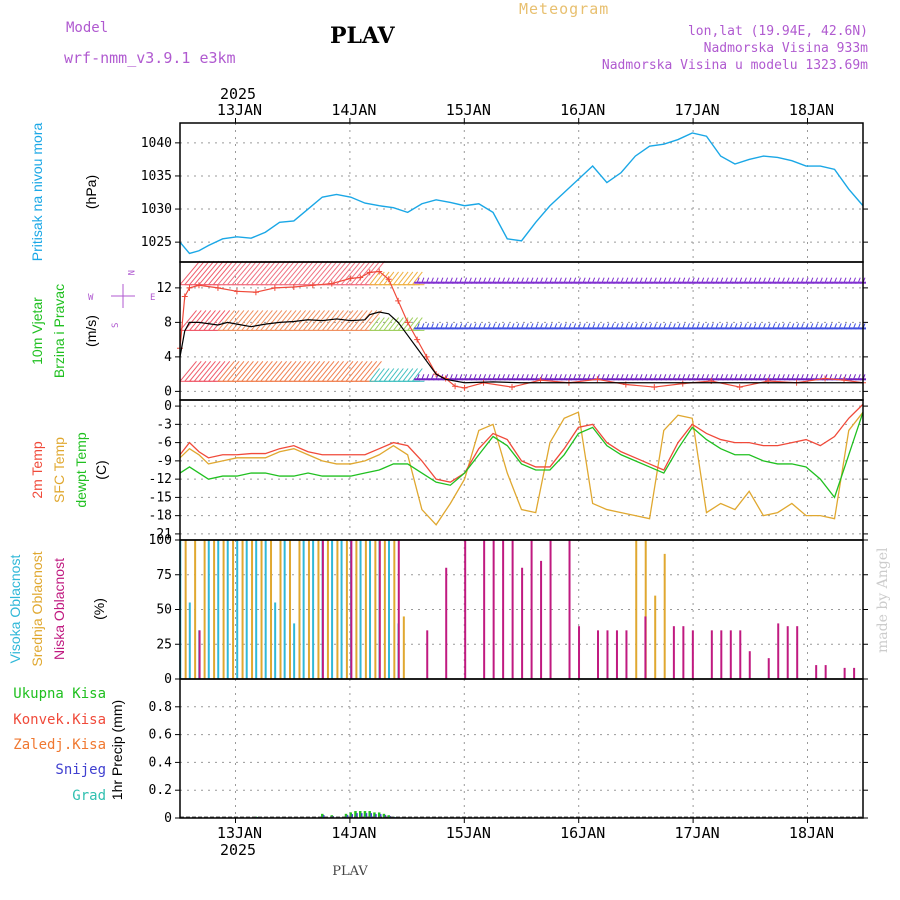 This screenshot has width=900, height=900. What do you see at coordinates (152, 298) in the screenshot?
I see `compass-e-label: E` at bounding box center [152, 298].